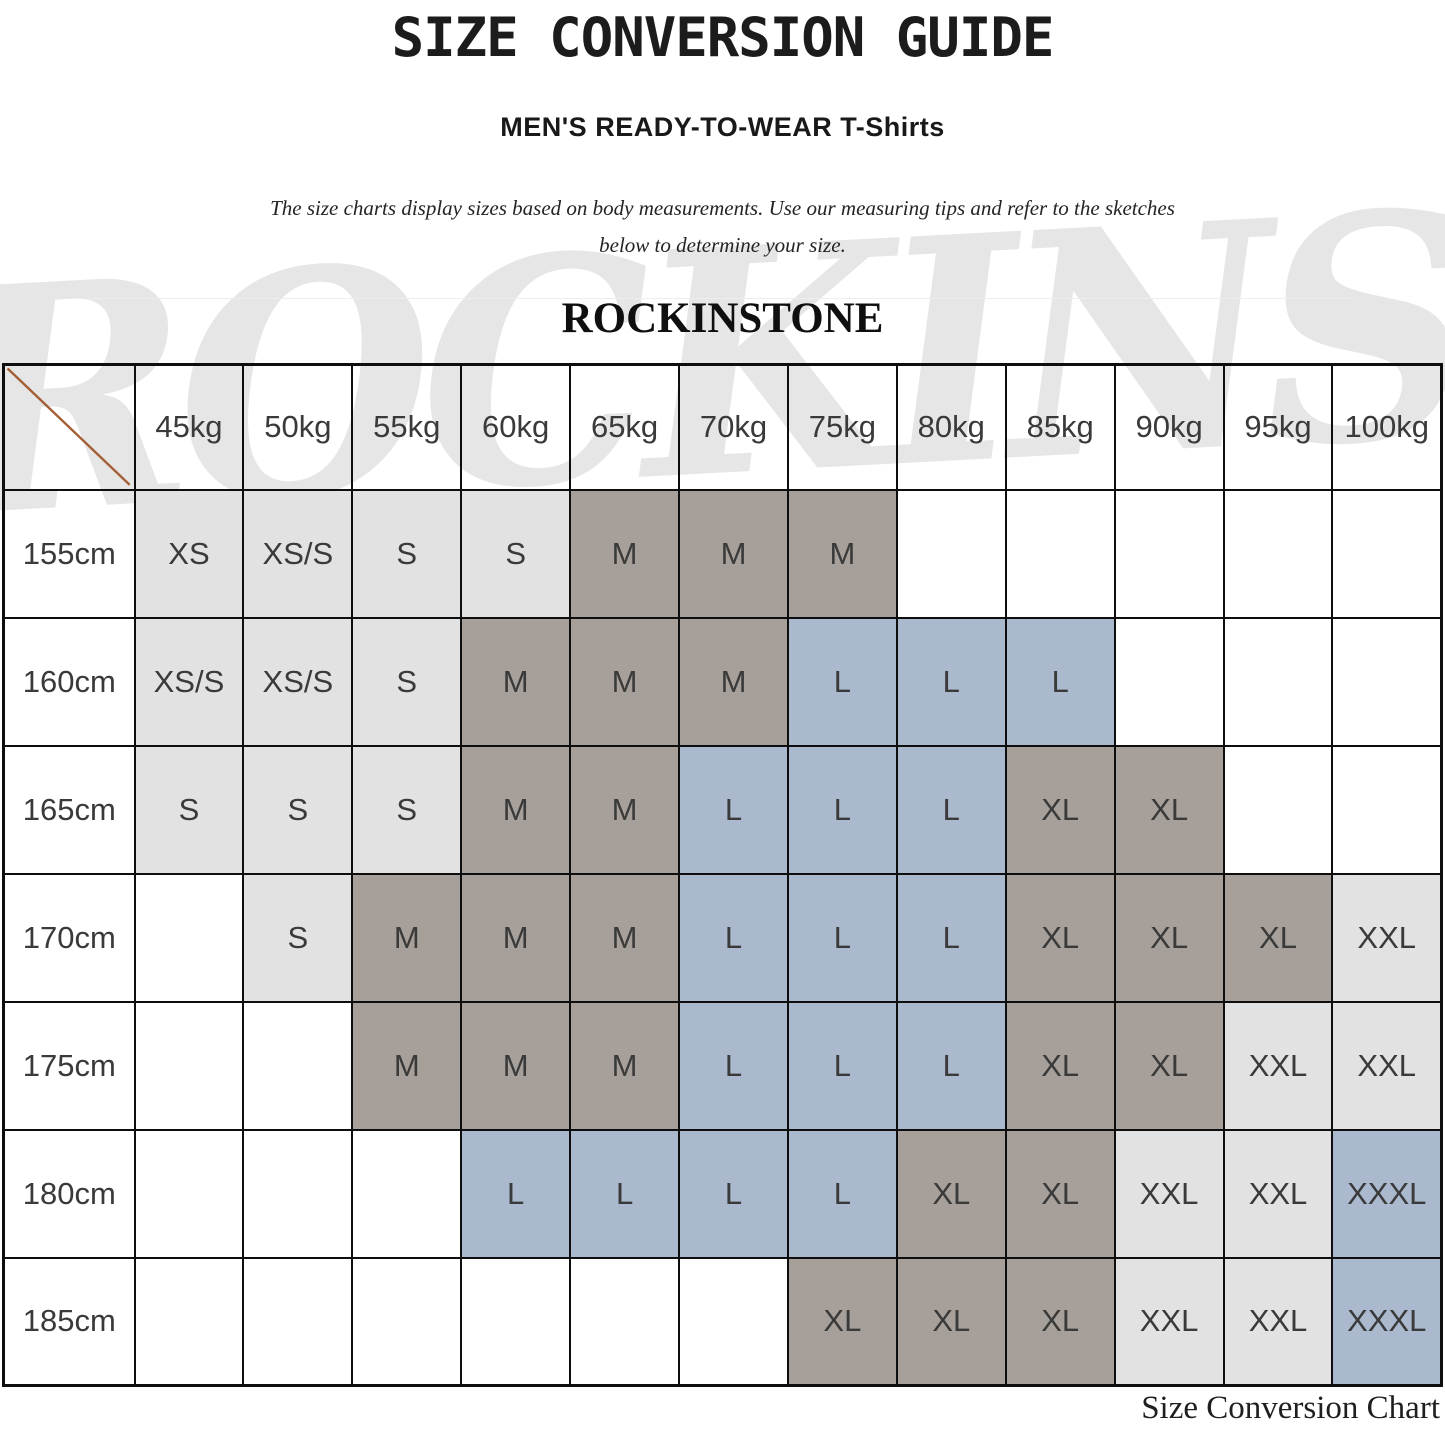 This screenshot has width=1445, height=1445. Describe the element at coordinates (407, 427) in the screenshot. I see `weight-column-header: 55kg` at that location.